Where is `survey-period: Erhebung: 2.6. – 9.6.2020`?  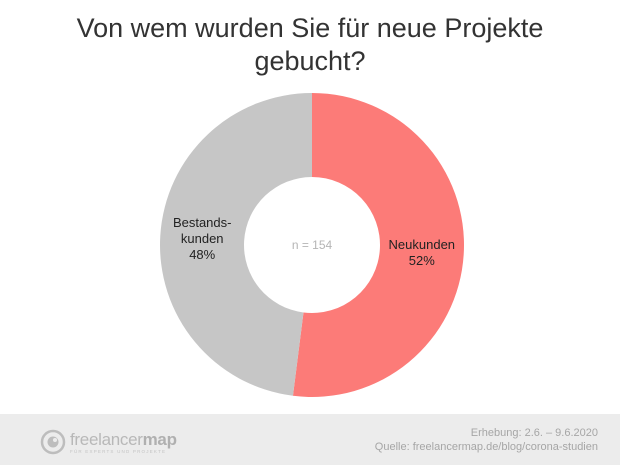
survey-period: Erhebung: 2.6. – 9.6.2020 is located at coordinates (534, 433).